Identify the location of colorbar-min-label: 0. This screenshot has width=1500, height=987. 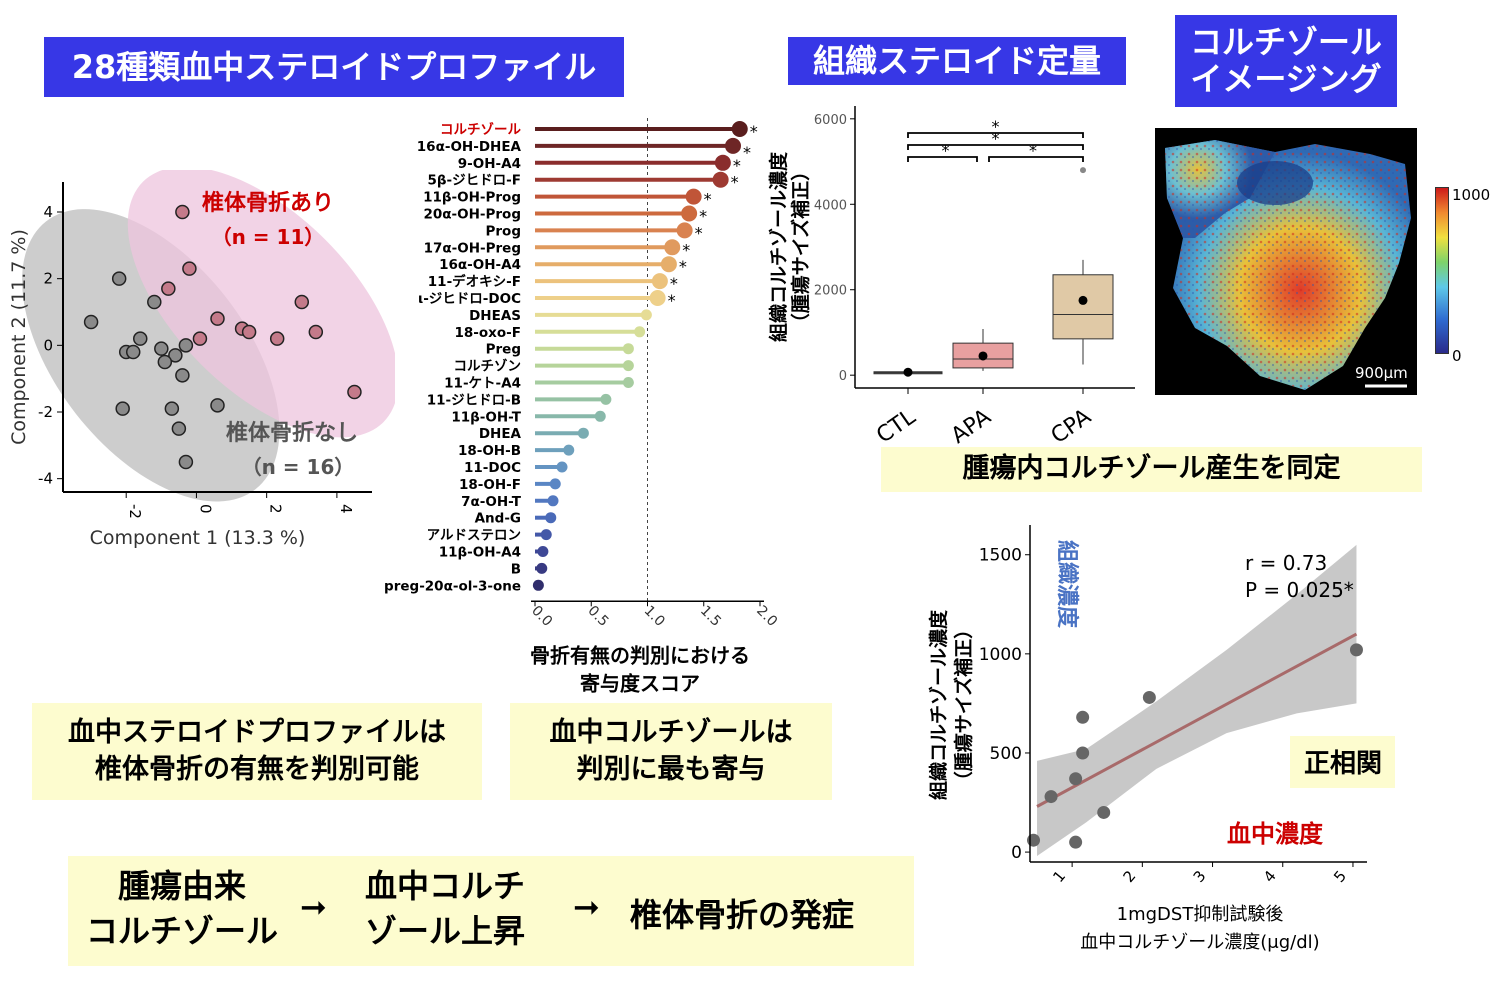
(1457, 356).